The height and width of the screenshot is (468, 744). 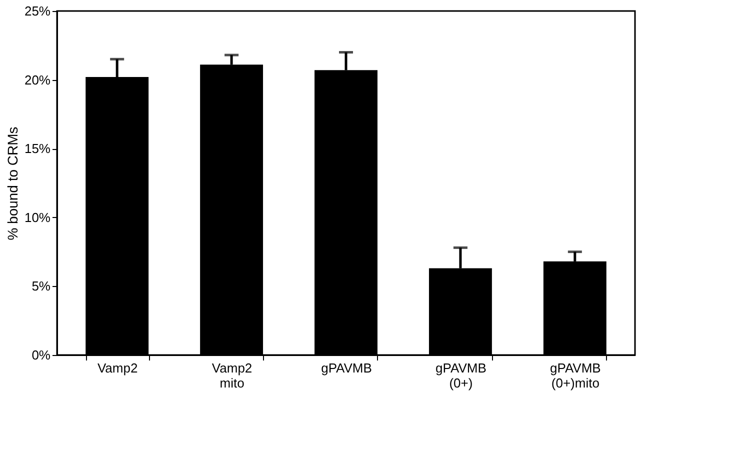 What do you see at coordinates (37, 11) in the screenshot?
I see `y-tick-label: 25%` at bounding box center [37, 11].